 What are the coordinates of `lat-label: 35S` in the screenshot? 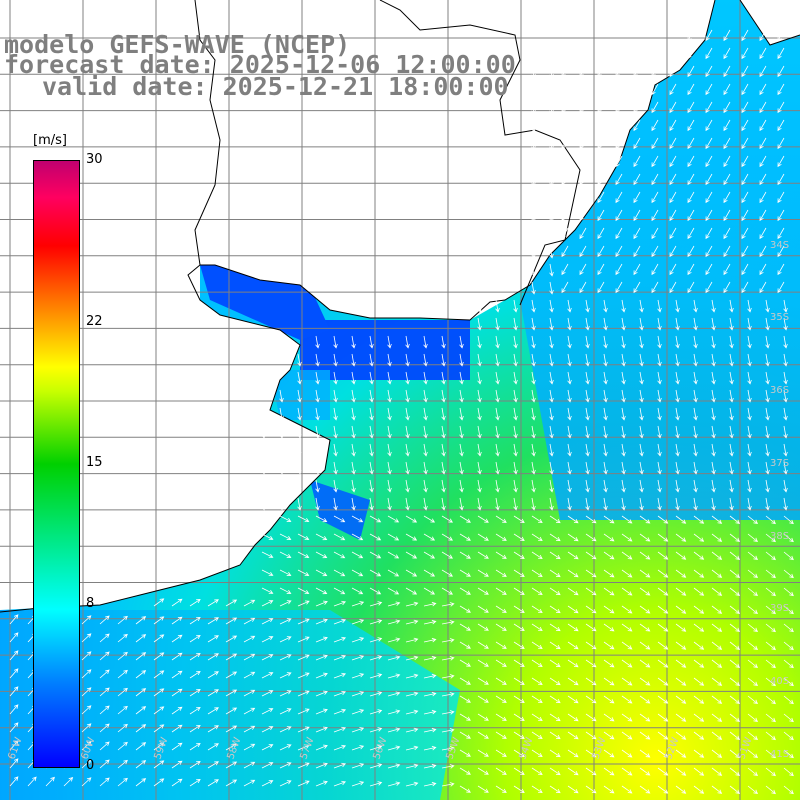 It's located at (779, 317).